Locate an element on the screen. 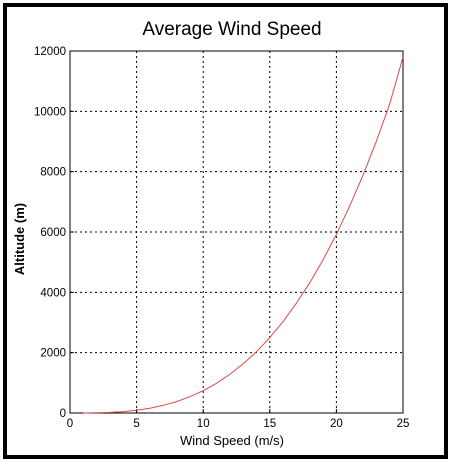  y-tick-label: 0 is located at coordinates (63, 414).